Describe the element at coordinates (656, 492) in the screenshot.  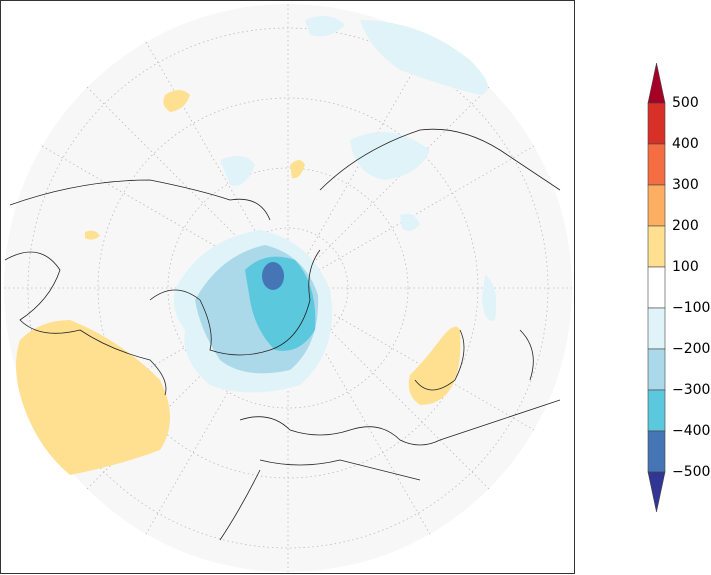
I see `colorbar-bottom-arrow` at that location.